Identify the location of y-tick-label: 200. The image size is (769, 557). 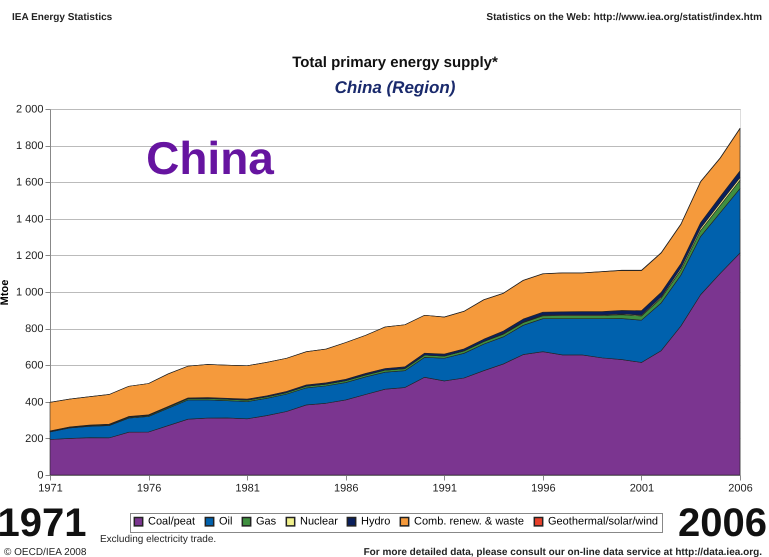
(34, 438).